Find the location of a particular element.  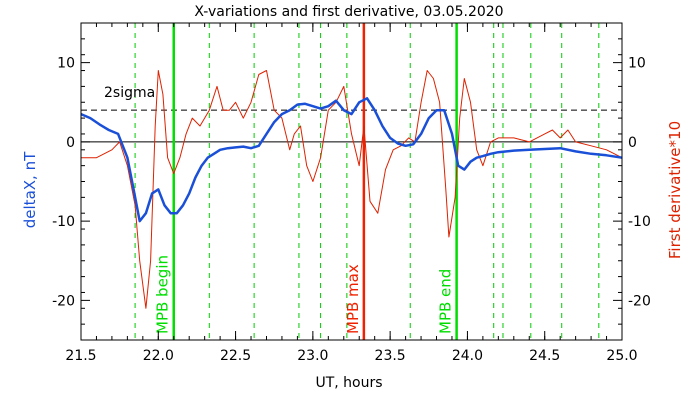

y-tick-label-right: -10 is located at coordinates (639, 222).